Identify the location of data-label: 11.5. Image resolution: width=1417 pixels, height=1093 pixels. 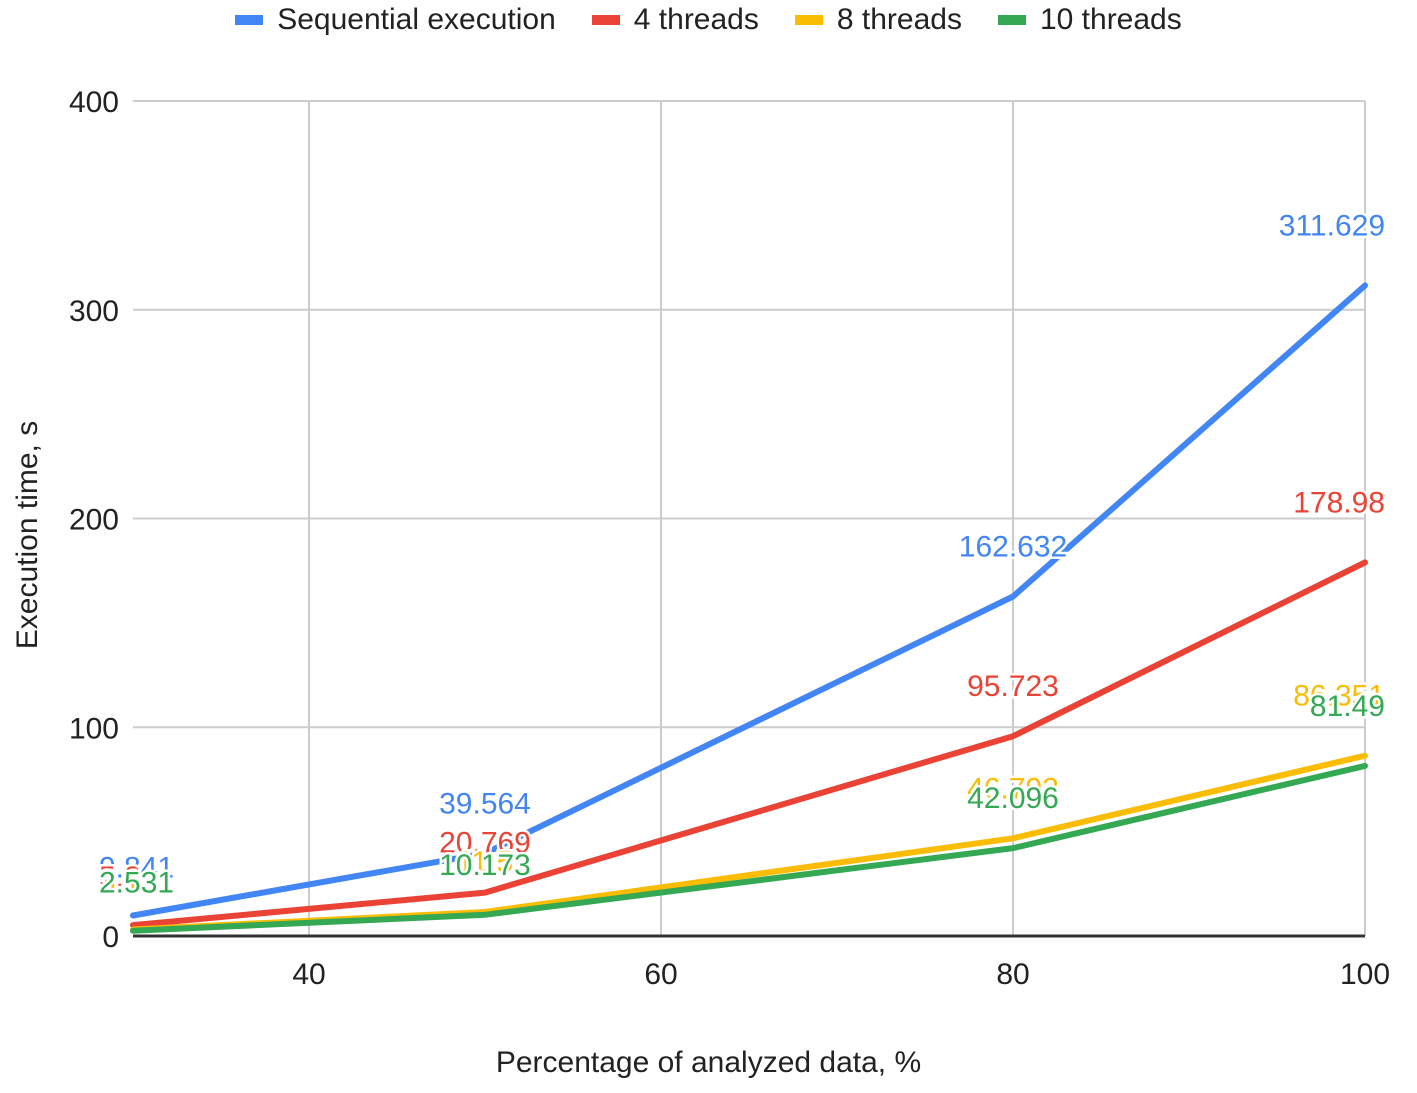
(485, 862).